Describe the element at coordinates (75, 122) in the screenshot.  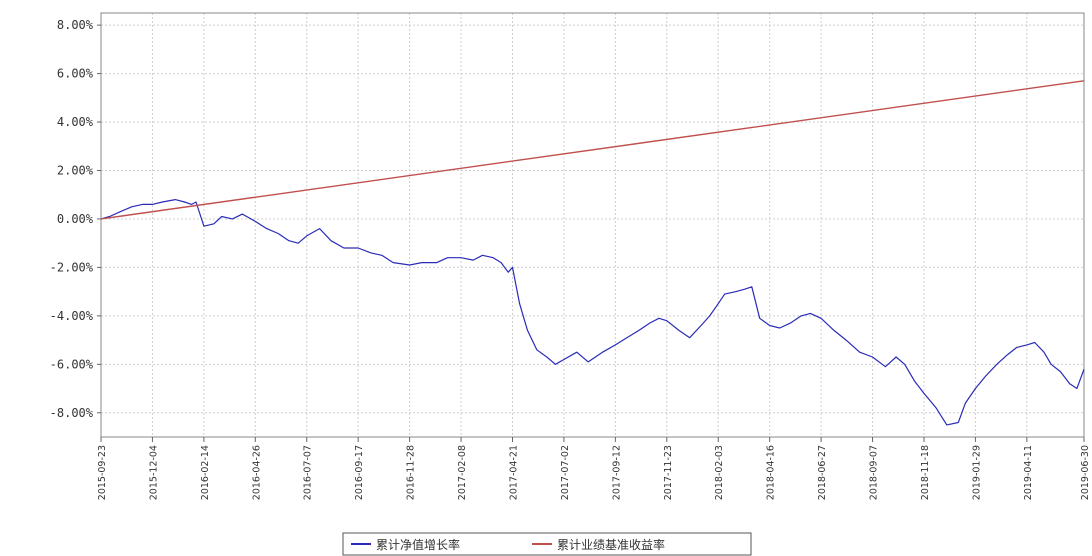
I see `y-tick-label: 4.00%` at that location.